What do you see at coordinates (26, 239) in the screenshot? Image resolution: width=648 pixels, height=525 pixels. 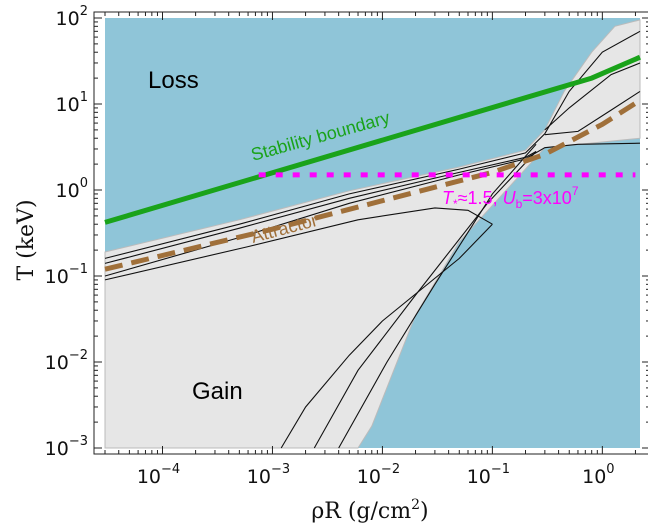 I see `y-axis-title: T (keV)` at bounding box center [26, 239].